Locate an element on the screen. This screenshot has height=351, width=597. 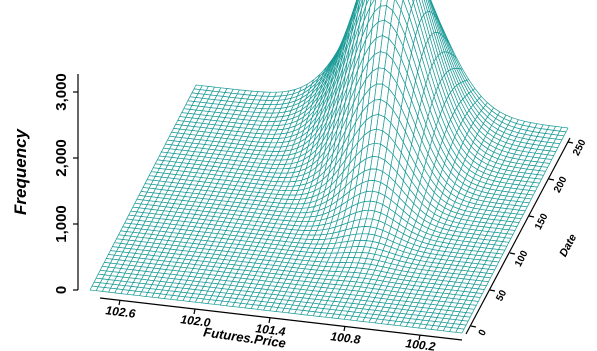
y-axis-label: Date is located at coordinates (568, 245).